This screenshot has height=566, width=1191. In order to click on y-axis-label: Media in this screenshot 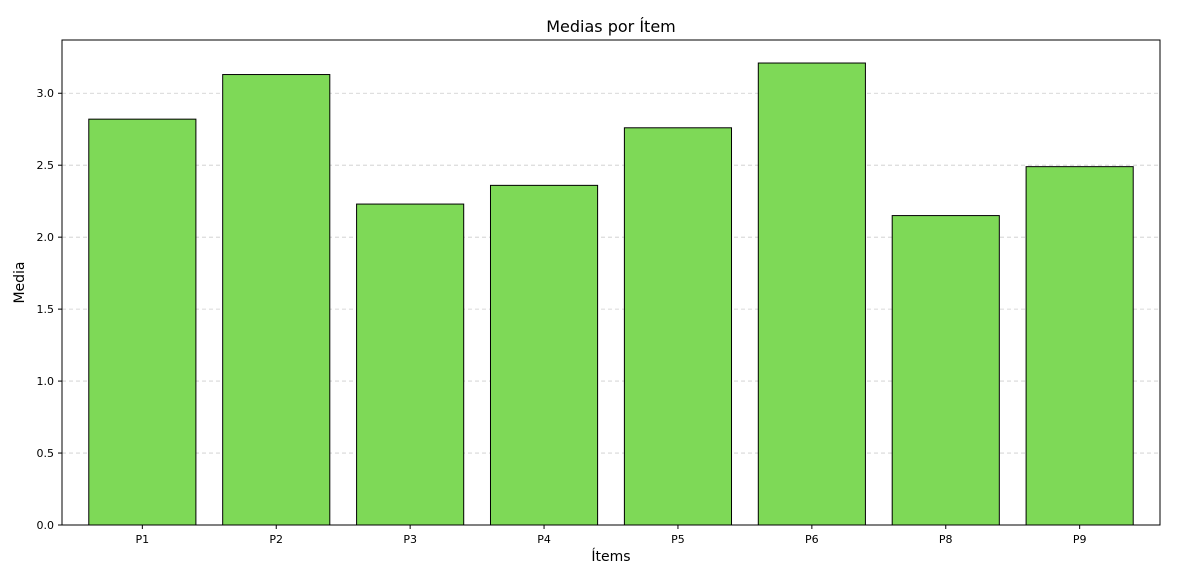, I will do `click(20, 282)`.